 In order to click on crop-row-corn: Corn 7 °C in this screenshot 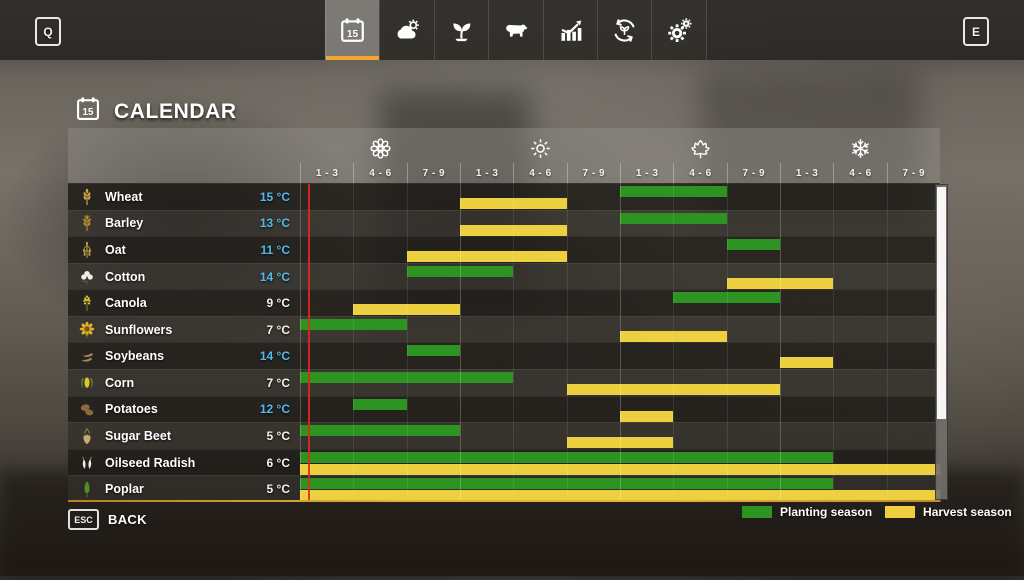, I will do `click(504, 382)`.